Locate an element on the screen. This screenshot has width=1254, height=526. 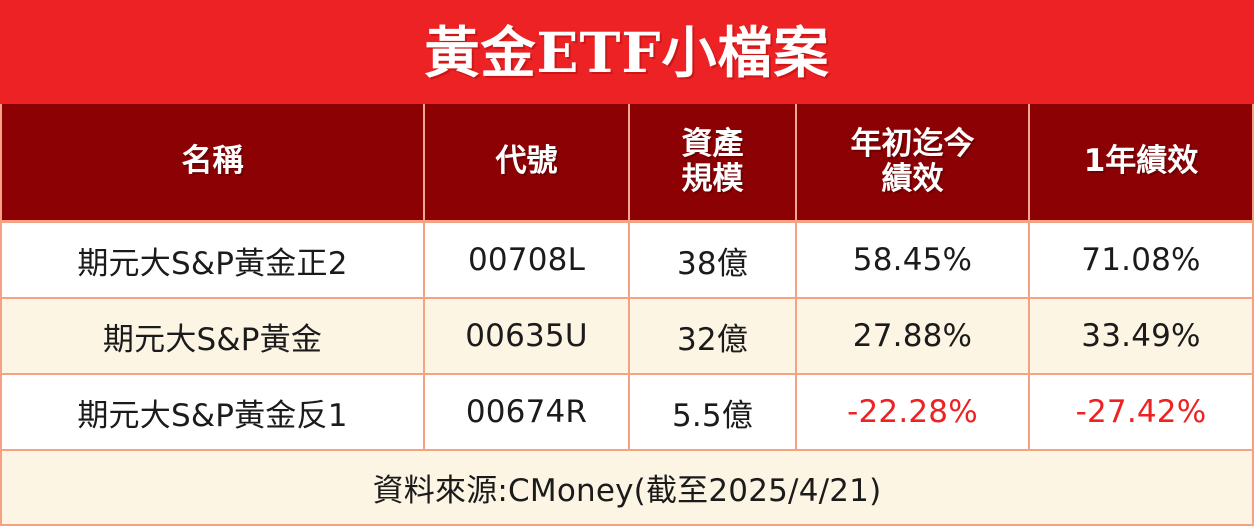
source-footnote: 資料來源:CMoney(截至2025/4/21) is located at coordinates (627, 491).